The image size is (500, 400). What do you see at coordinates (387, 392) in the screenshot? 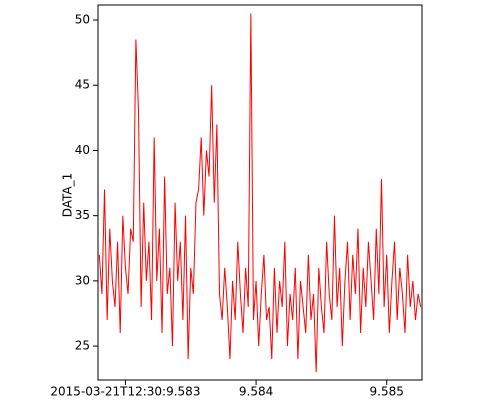
I see `x-tick-label: 9.585` at bounding box center [387, 392].